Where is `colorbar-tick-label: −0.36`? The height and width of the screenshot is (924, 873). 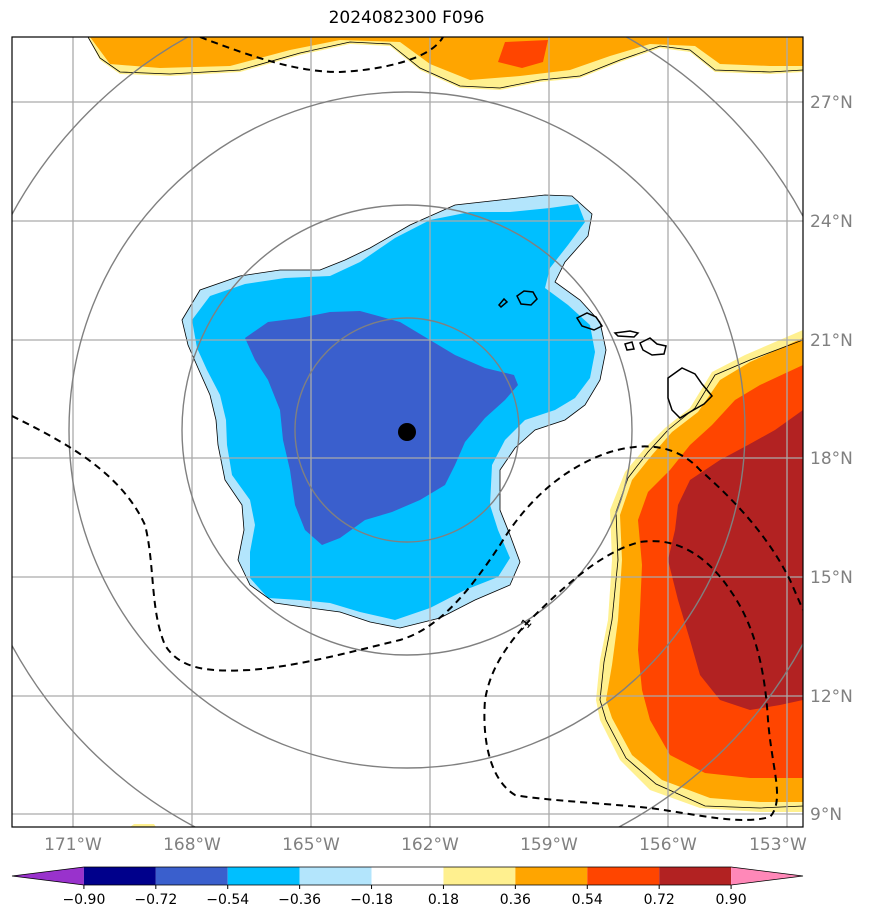 colorbar-tick-label: −0.36 is located at coordinates (299, 900).